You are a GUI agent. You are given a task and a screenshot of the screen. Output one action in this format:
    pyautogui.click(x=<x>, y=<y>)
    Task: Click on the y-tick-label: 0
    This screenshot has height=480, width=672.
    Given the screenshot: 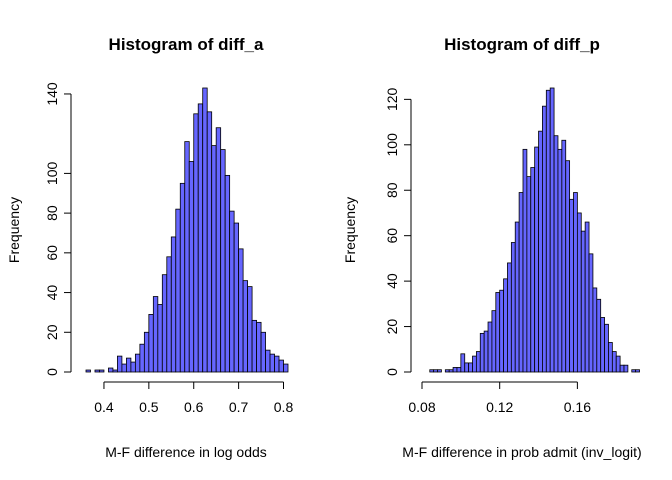 What is the action you would take?
    pyautogui.click(x=52, y=372)
    